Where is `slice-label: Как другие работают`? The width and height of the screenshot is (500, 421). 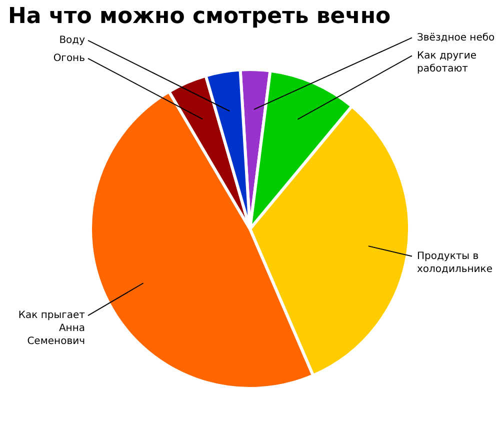
slice-label: Как другие работают is located at coordinates (447, 62).